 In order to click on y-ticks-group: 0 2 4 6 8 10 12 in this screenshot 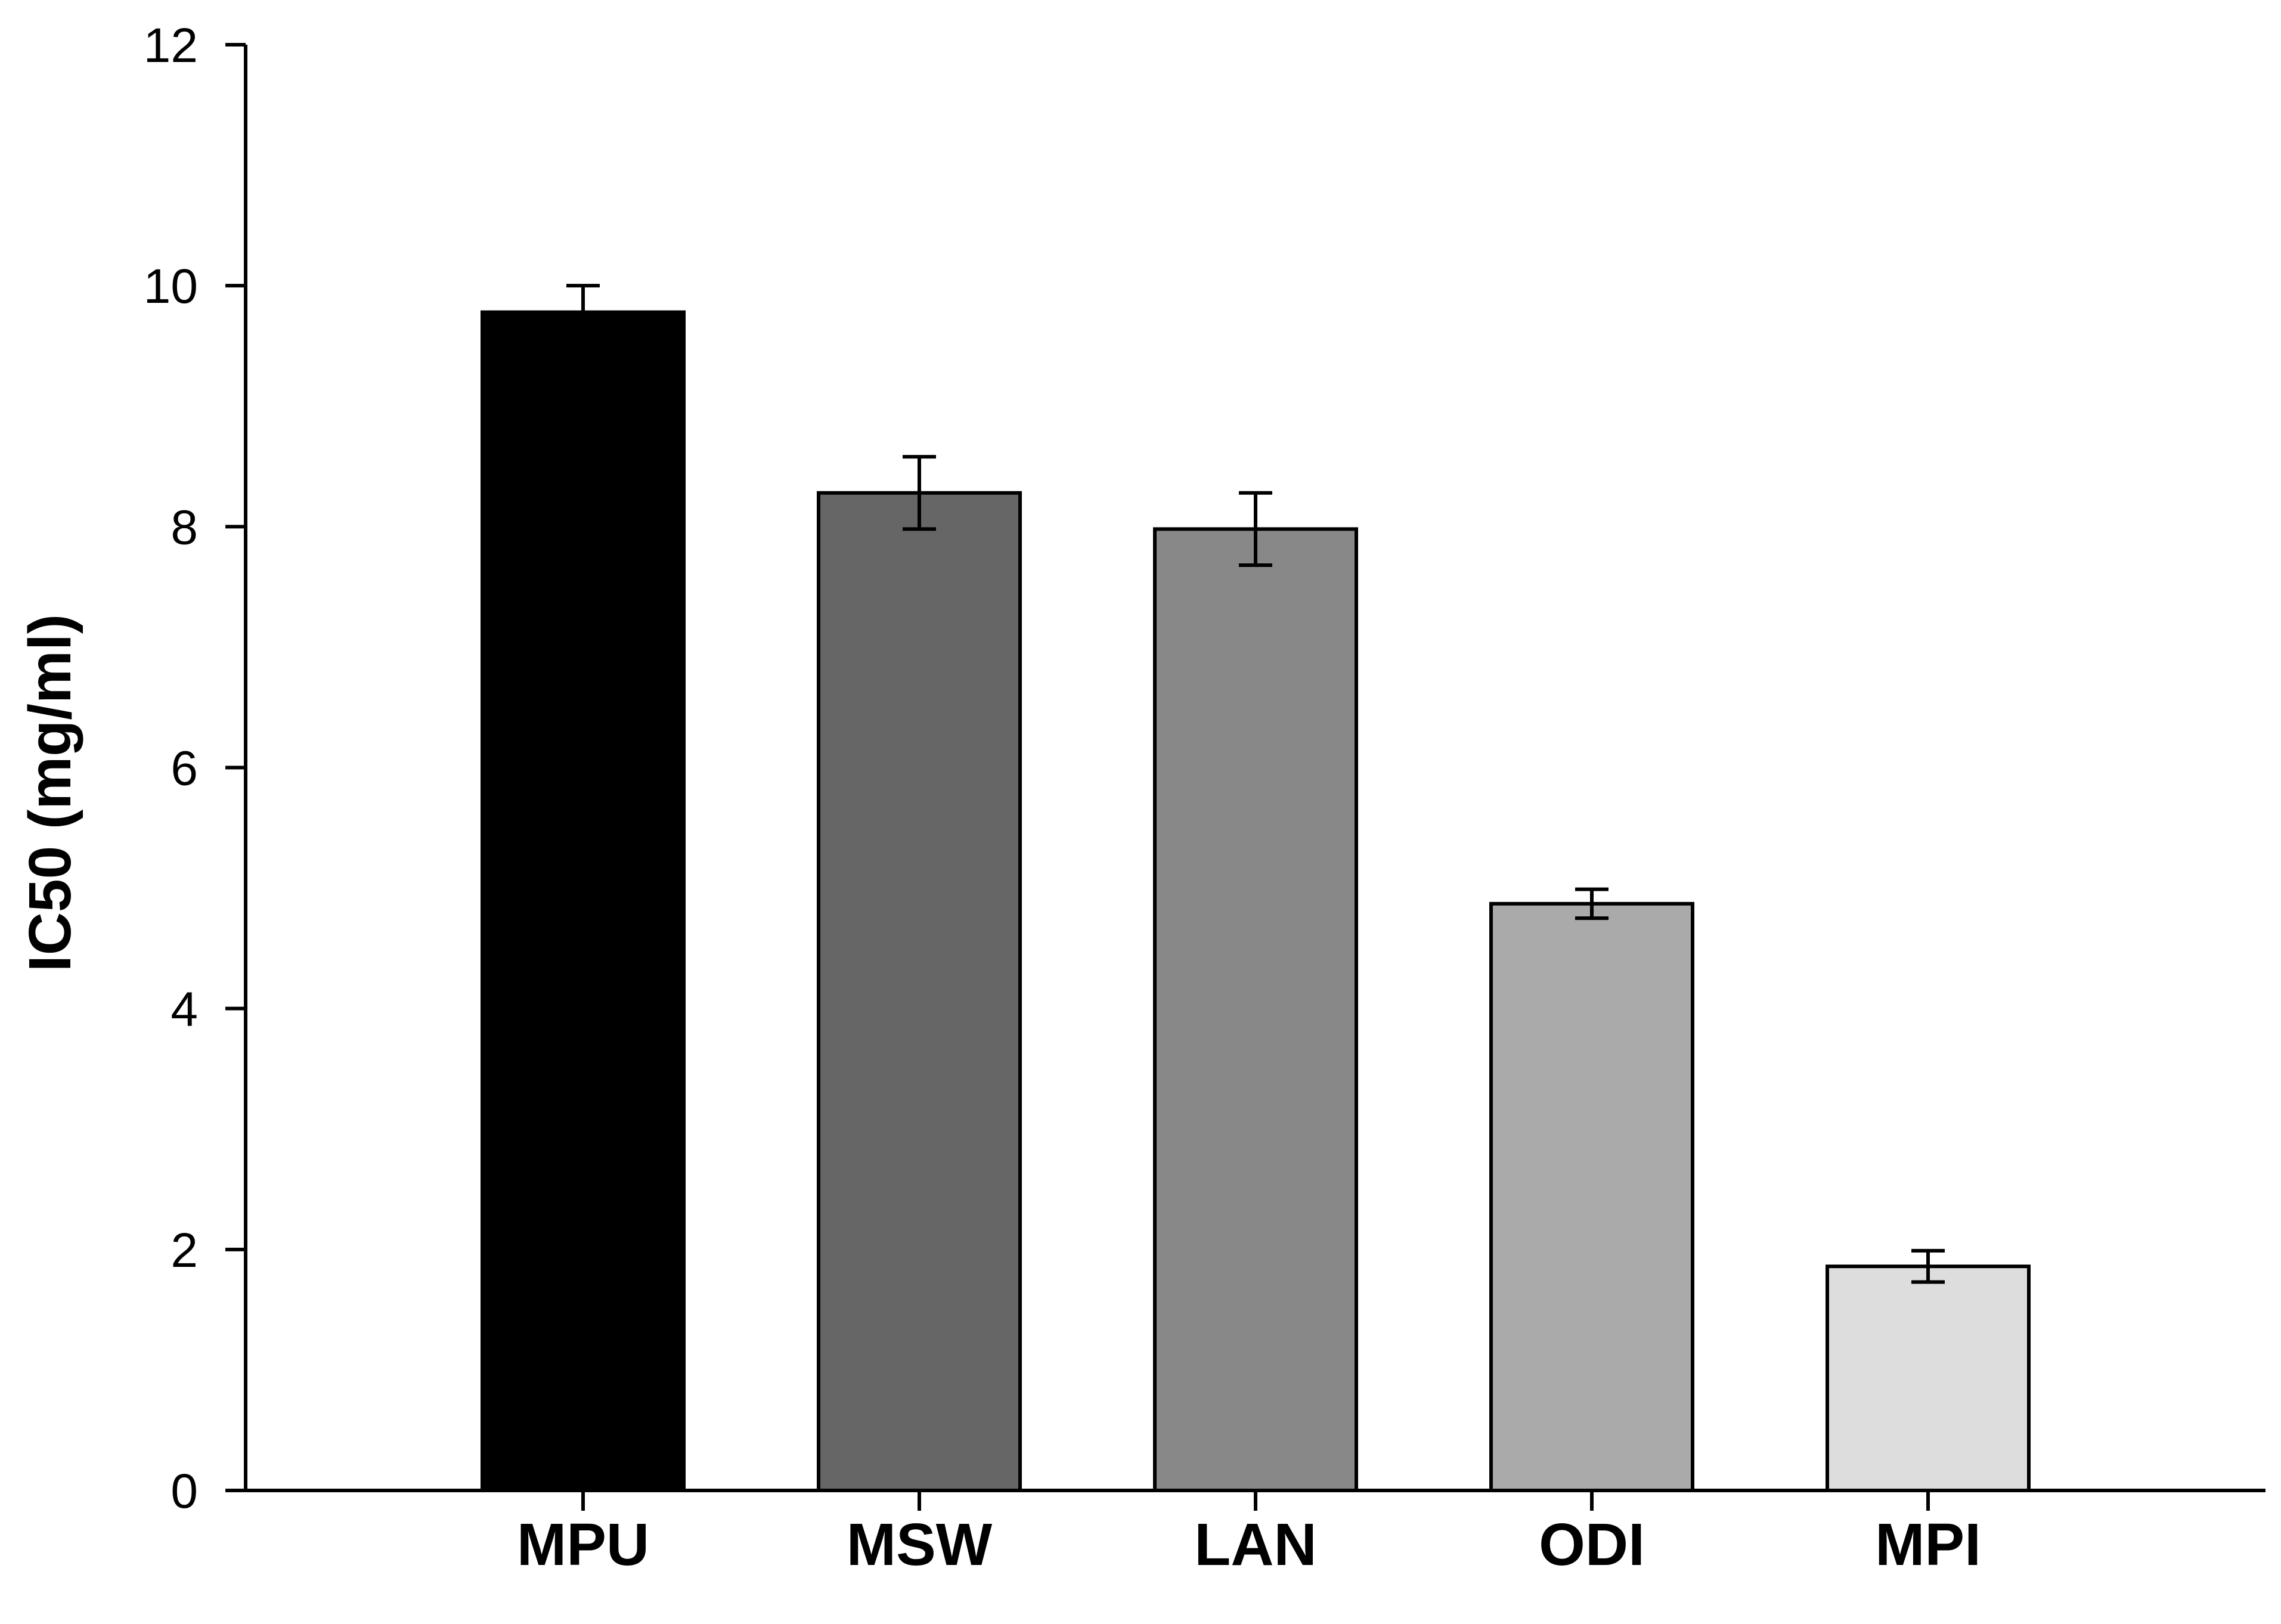, I will do `click(195, 768)`.